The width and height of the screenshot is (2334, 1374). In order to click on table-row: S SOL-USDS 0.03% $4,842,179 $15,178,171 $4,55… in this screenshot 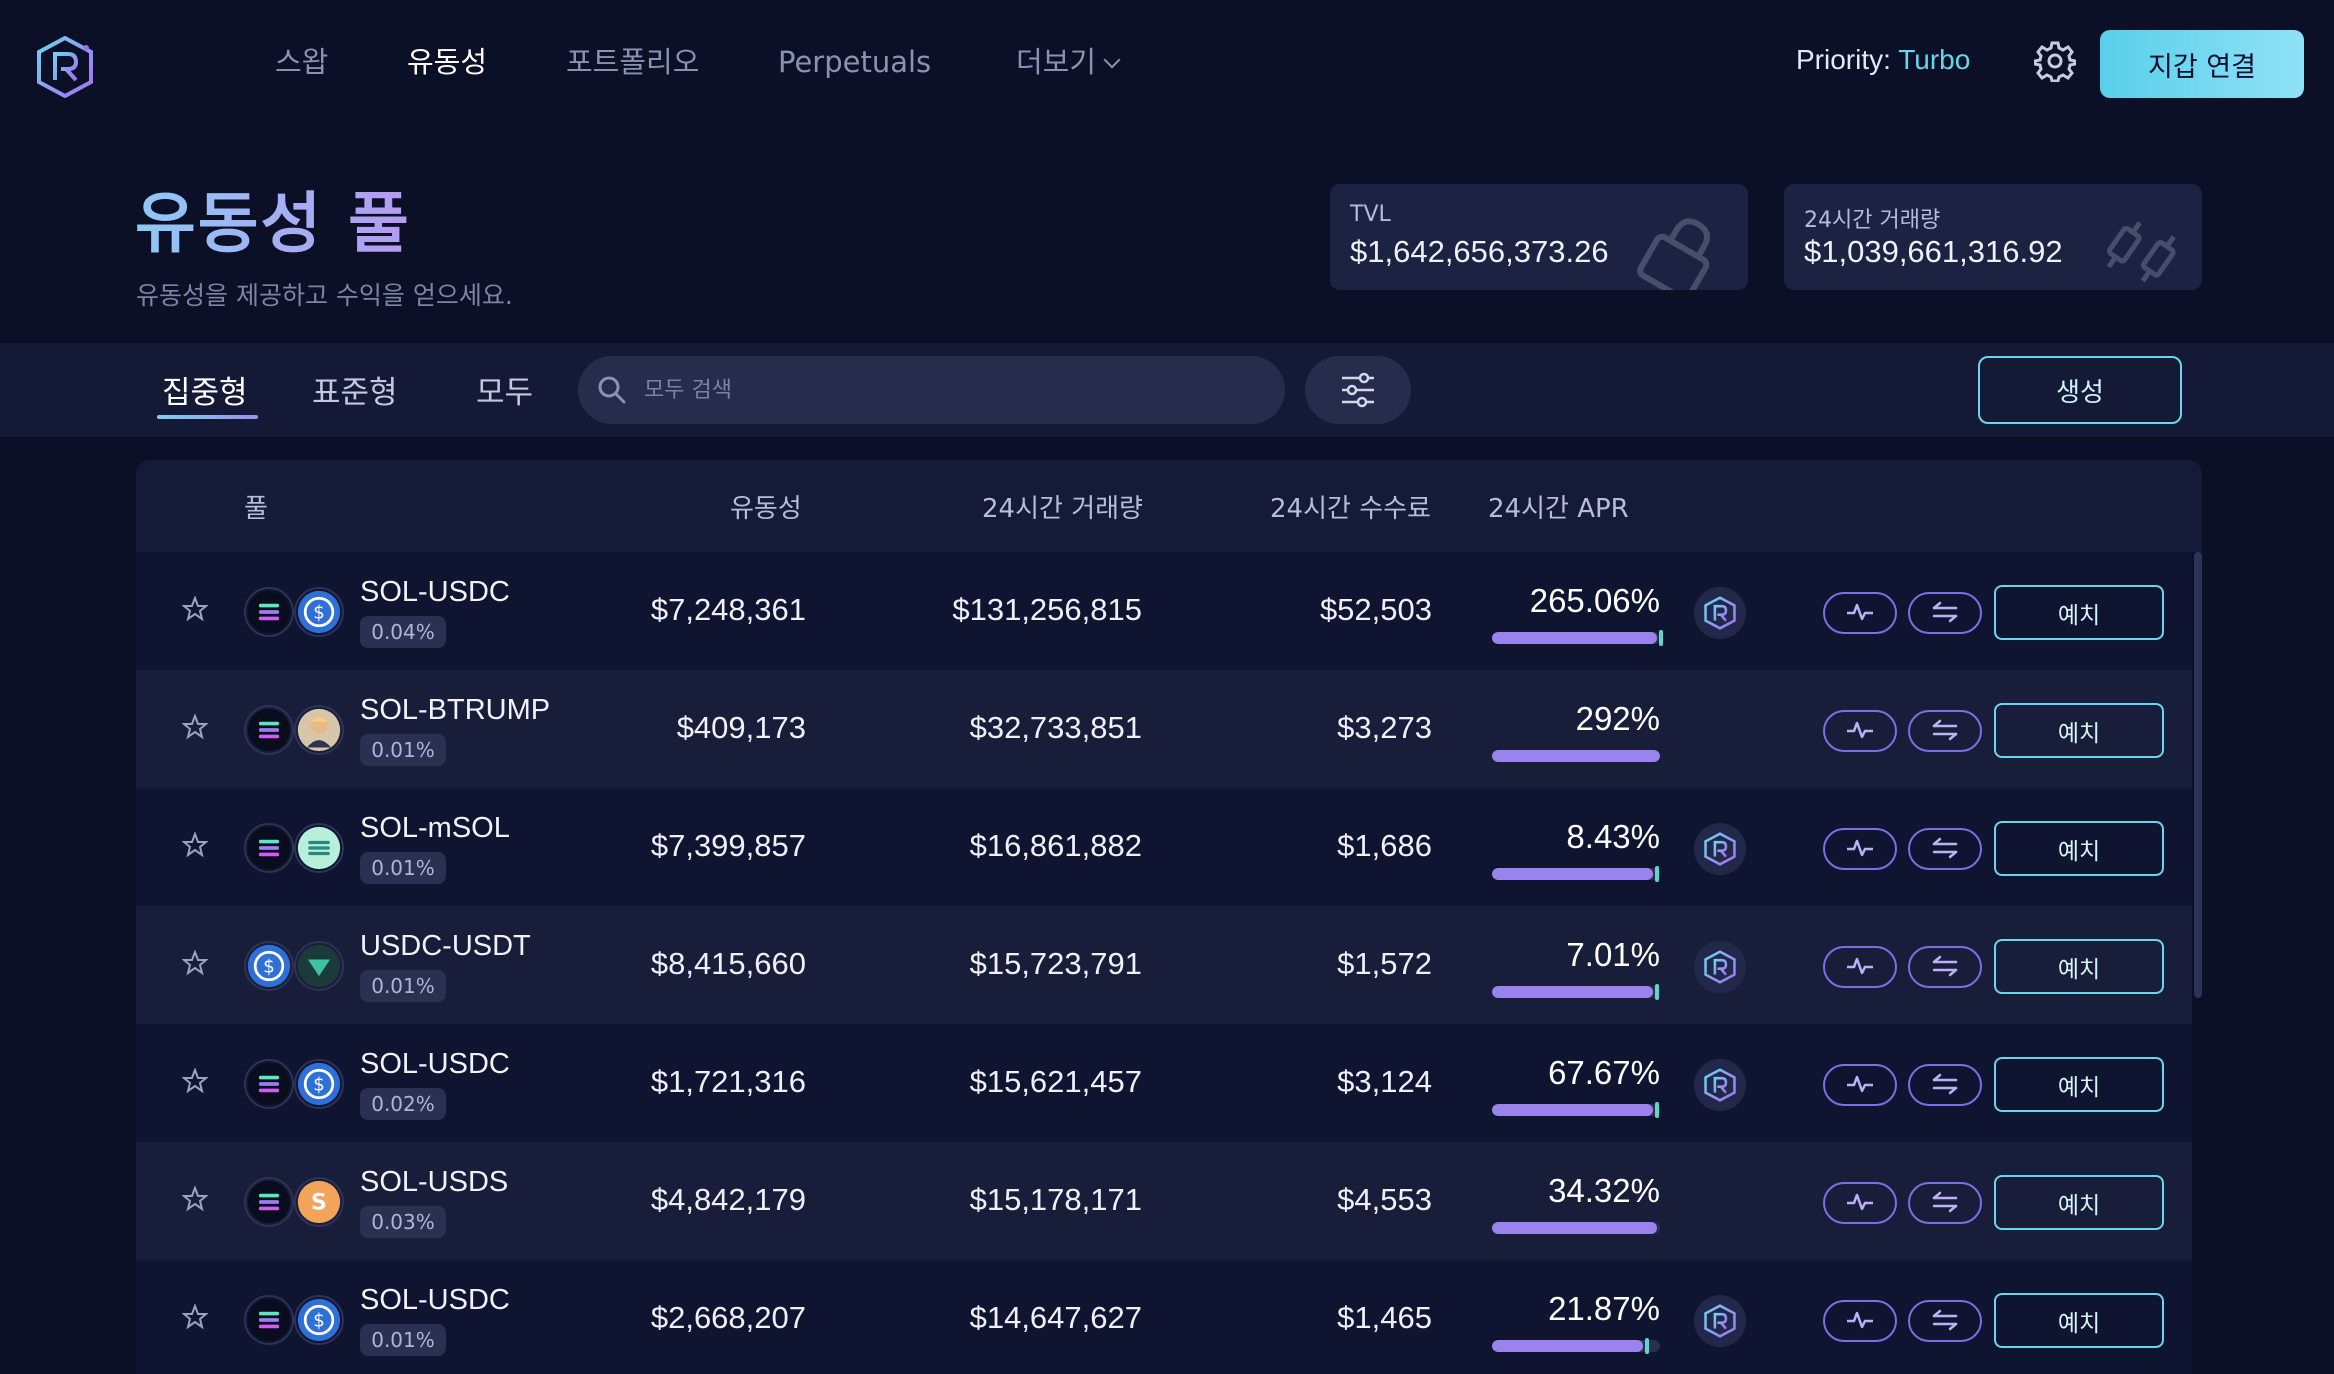, I will do `click(1164, 1201)`.